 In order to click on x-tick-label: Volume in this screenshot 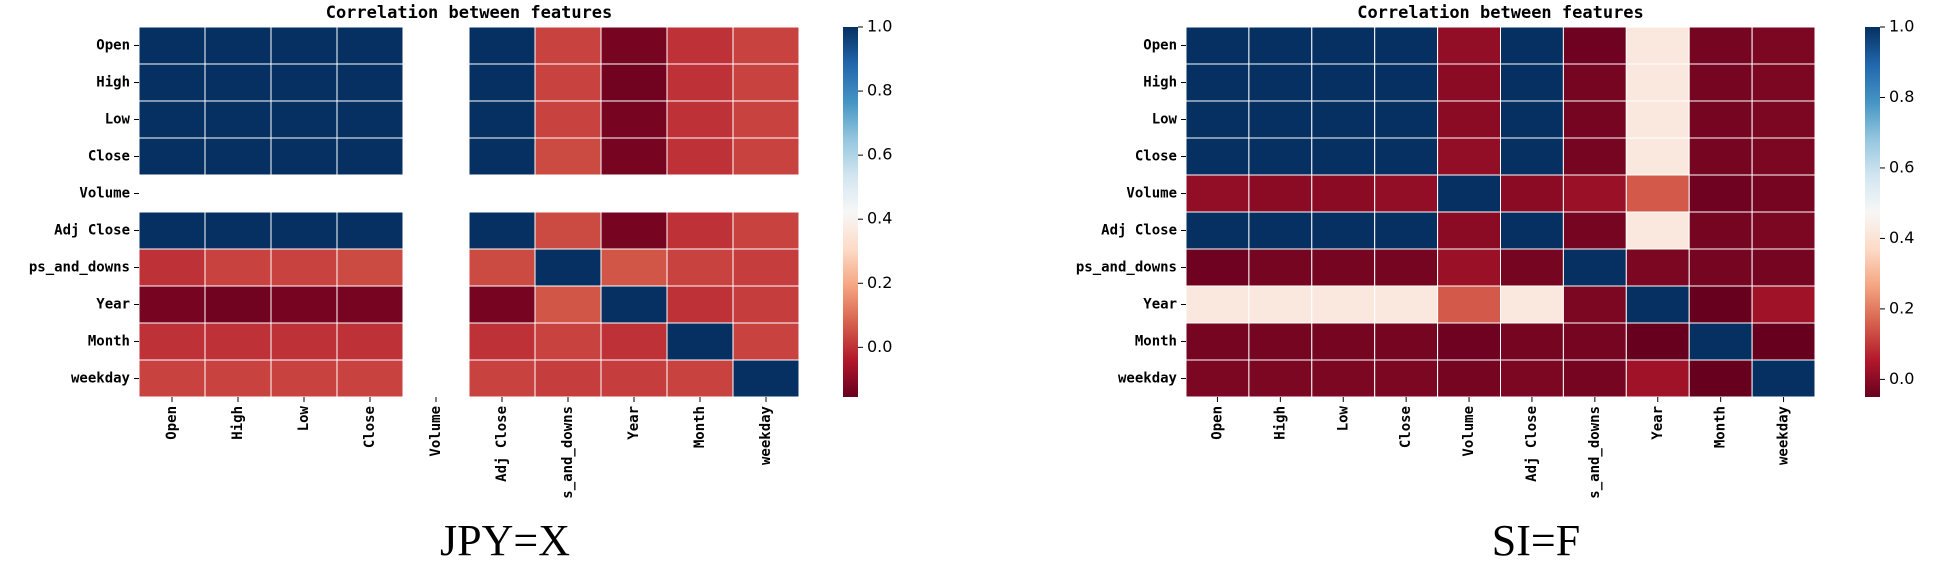, I will do `click(436, 431)`.